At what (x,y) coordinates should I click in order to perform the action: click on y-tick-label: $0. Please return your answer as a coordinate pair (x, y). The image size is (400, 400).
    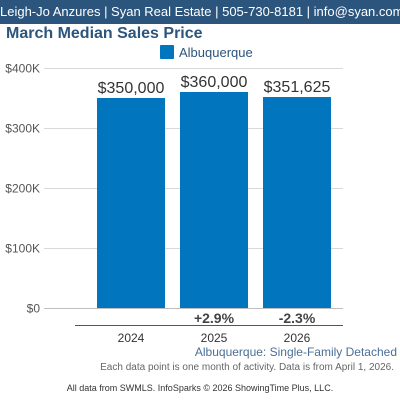
    Looking at the image, I should click on (34, 309).